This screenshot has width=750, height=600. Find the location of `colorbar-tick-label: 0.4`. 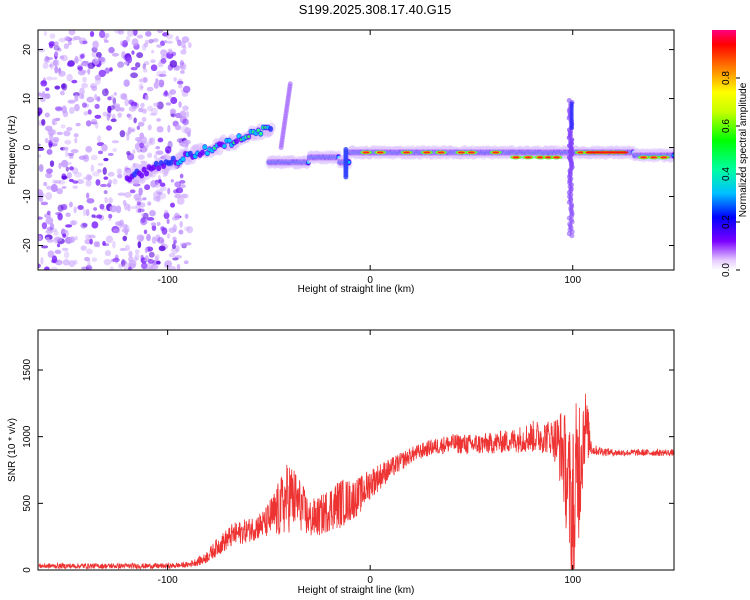

colorbar-tick-label: 0.4 is located at coordinates (726, 174).